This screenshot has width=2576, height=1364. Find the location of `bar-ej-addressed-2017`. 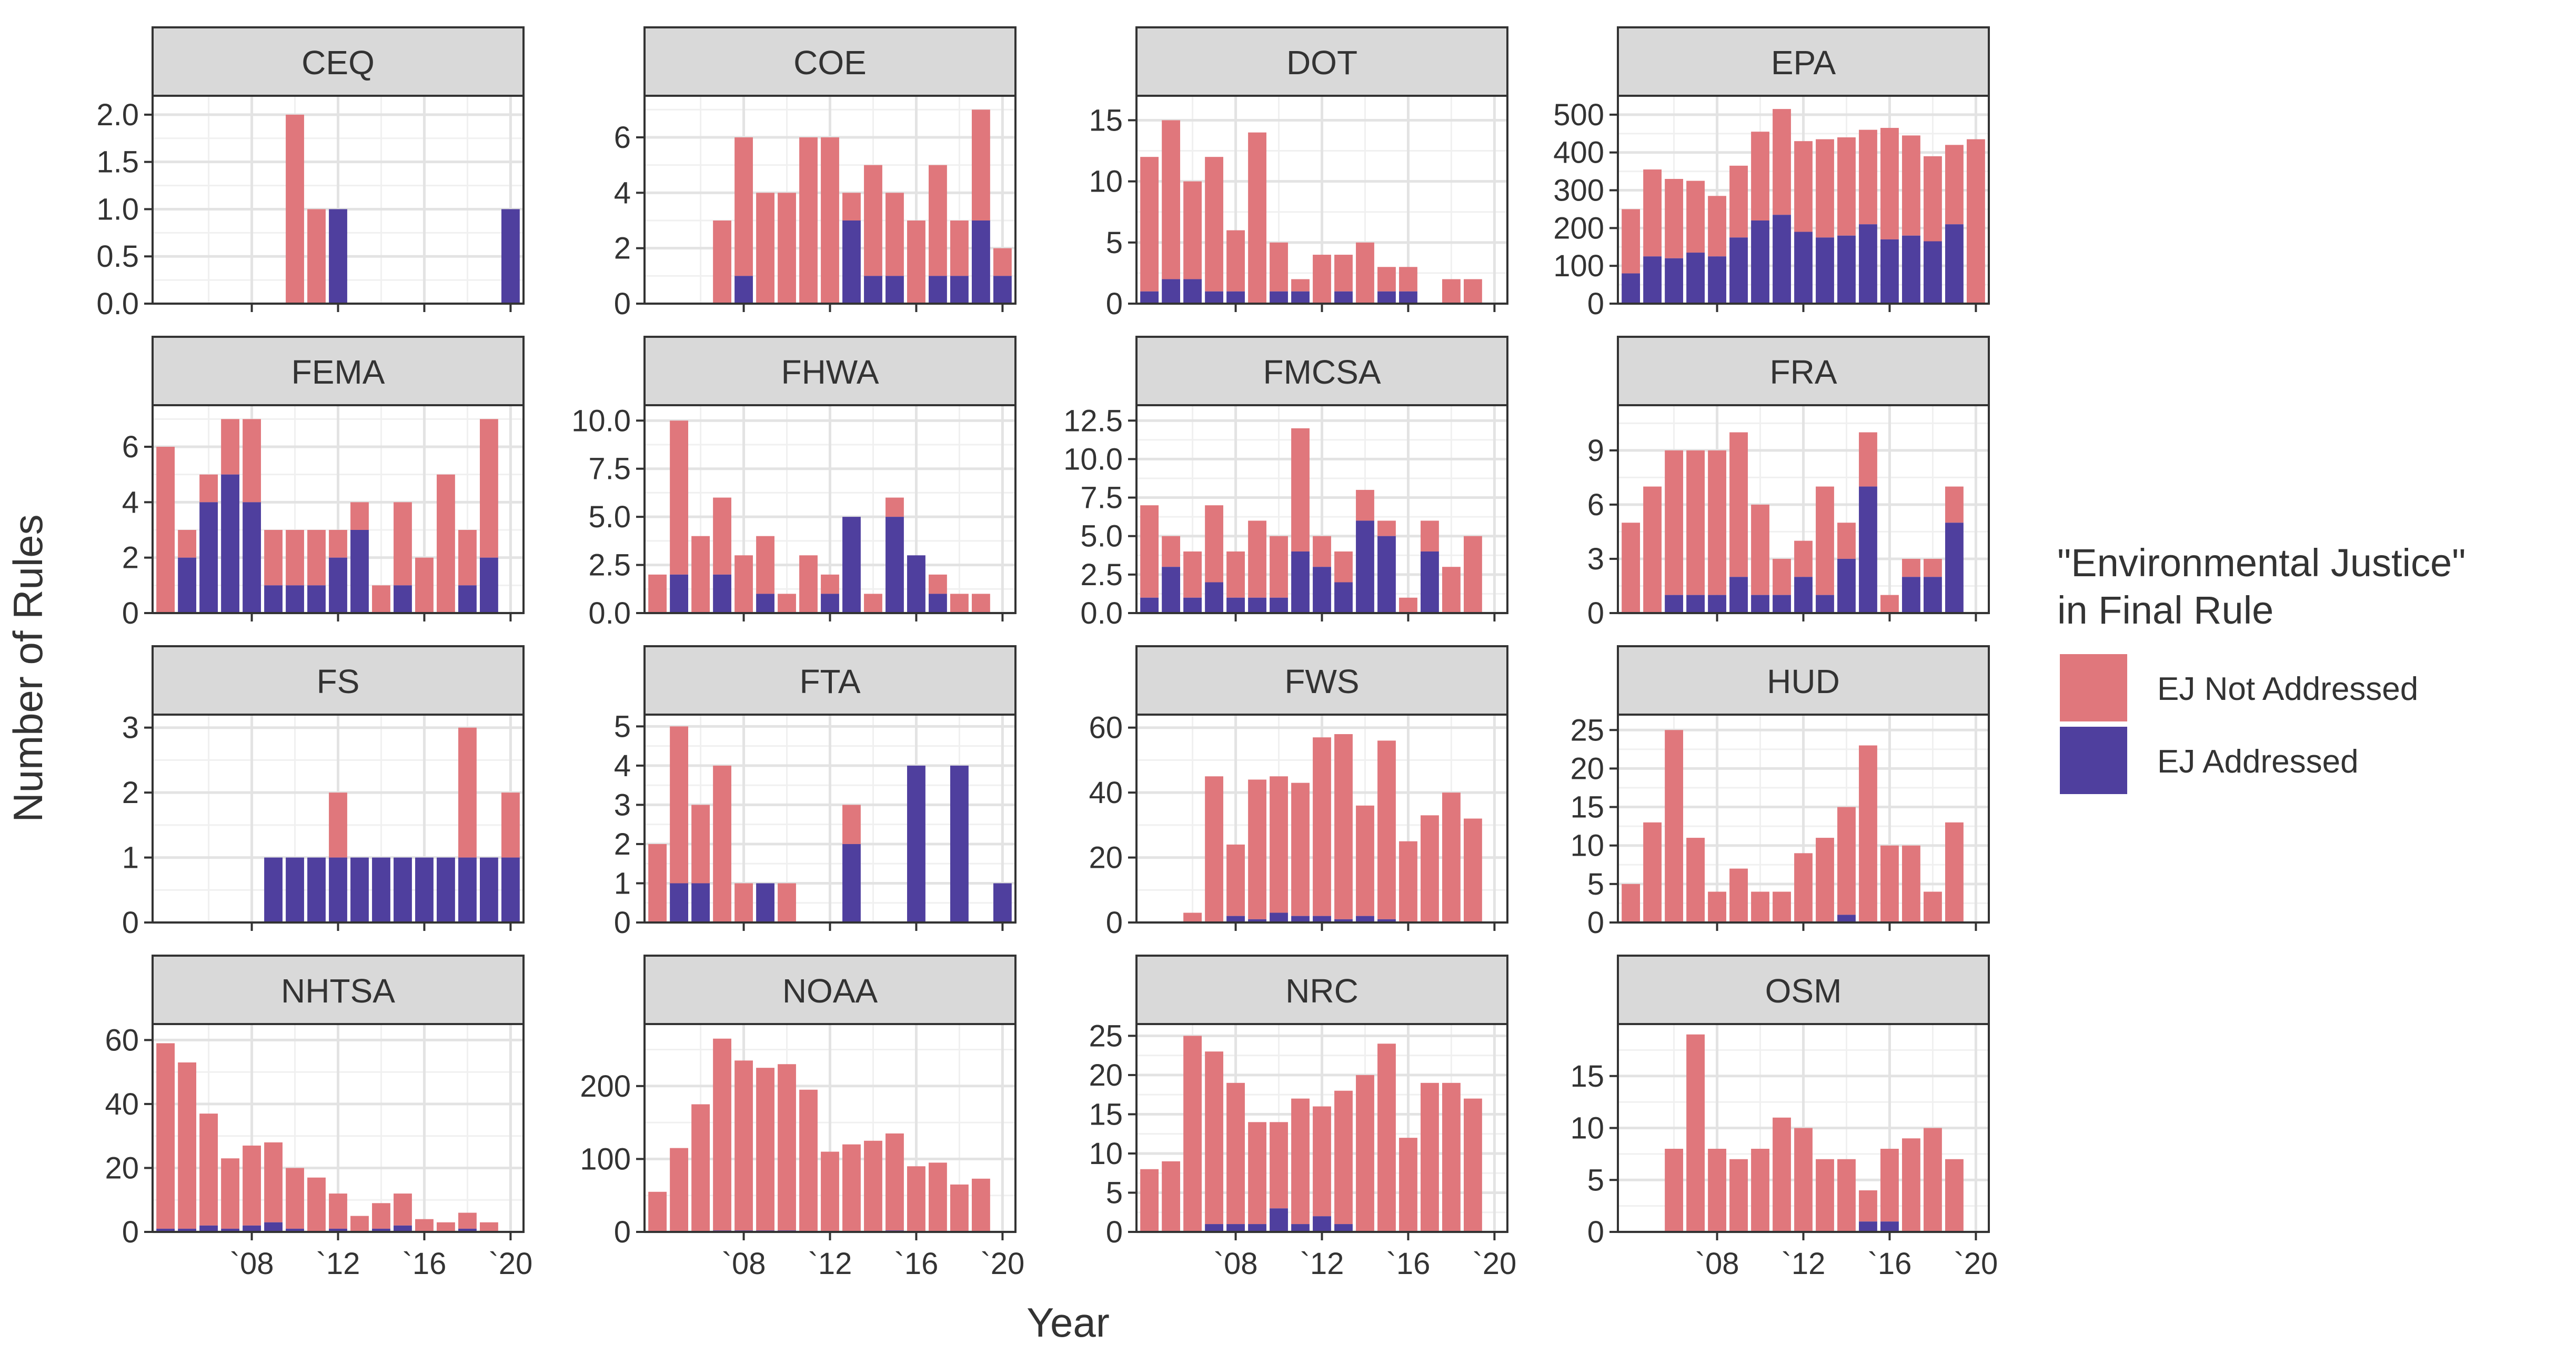

bar-ej-addressed-2017 is located at coordinates (446, 890).